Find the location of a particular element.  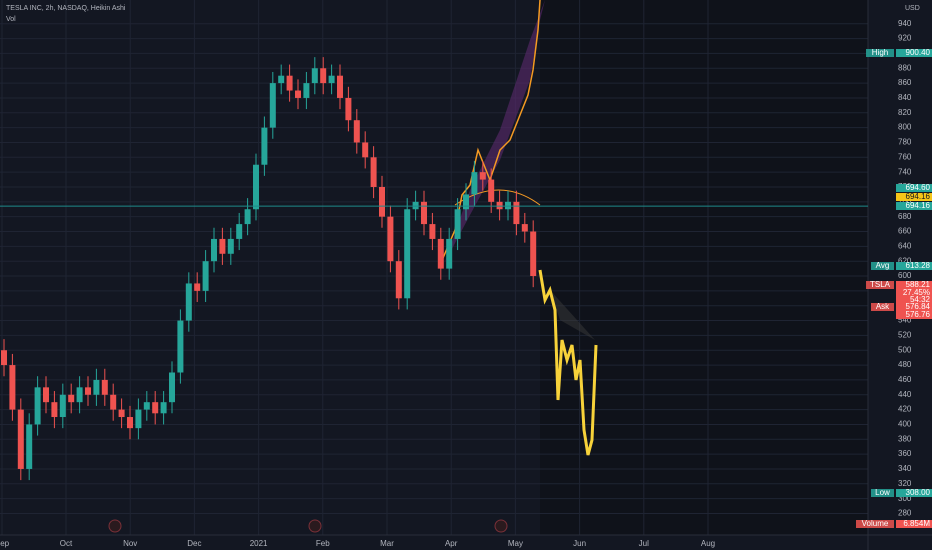

price-badge-value: 27.45% is located at coordinates (916, 292).